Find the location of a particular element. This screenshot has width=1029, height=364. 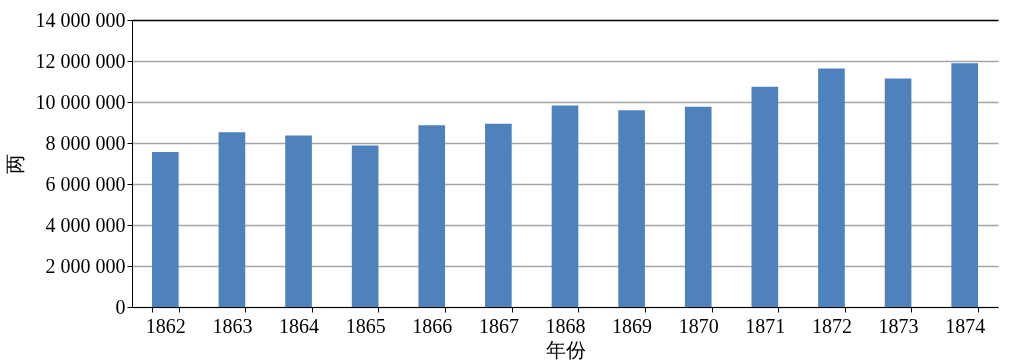

x-tick-label: 1873 is located at coordinates (898, 325).